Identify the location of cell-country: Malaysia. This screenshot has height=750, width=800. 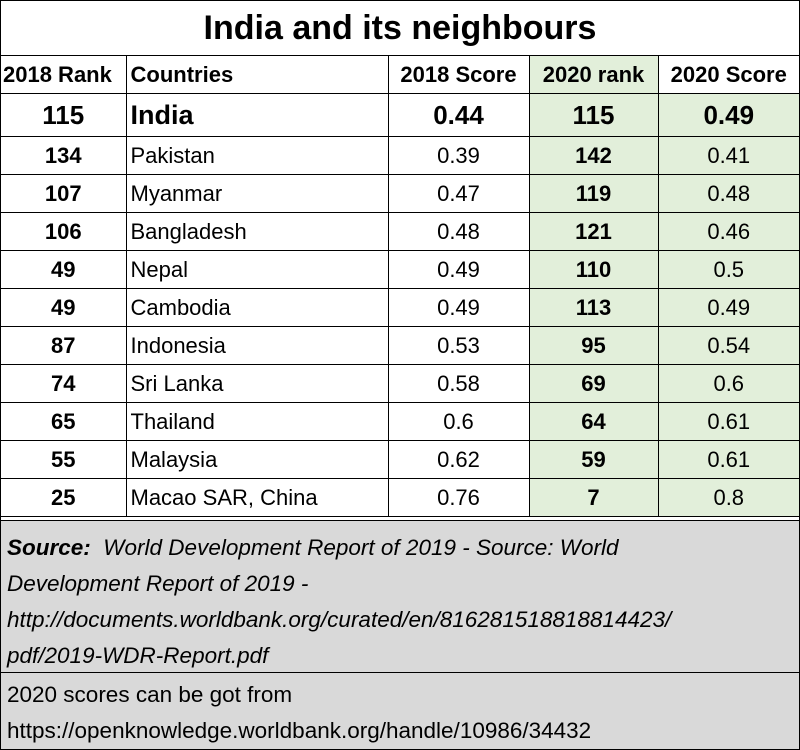
(257, 459).